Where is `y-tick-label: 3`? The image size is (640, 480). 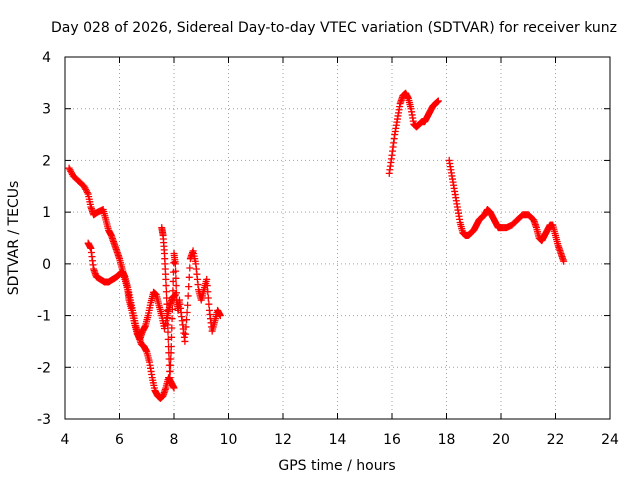
y-tick-label: 3 is located at coordinates (46, 110).